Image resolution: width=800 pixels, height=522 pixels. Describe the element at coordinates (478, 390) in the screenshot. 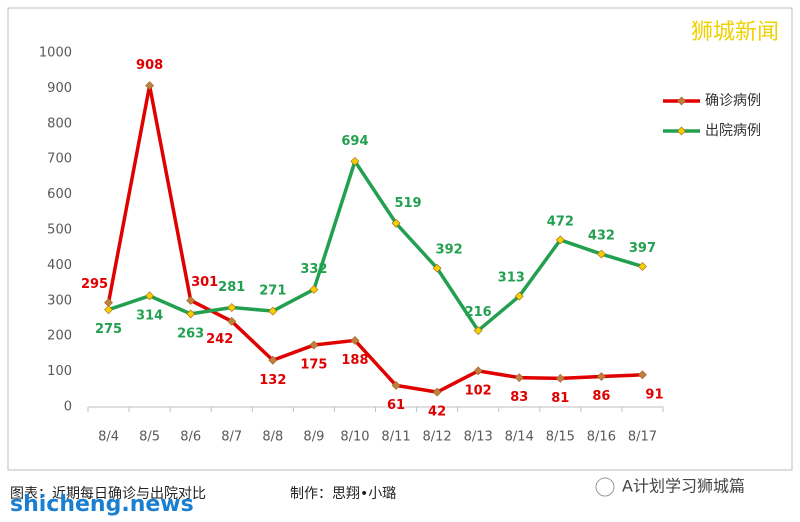

I see `data-label: 102` at that location.